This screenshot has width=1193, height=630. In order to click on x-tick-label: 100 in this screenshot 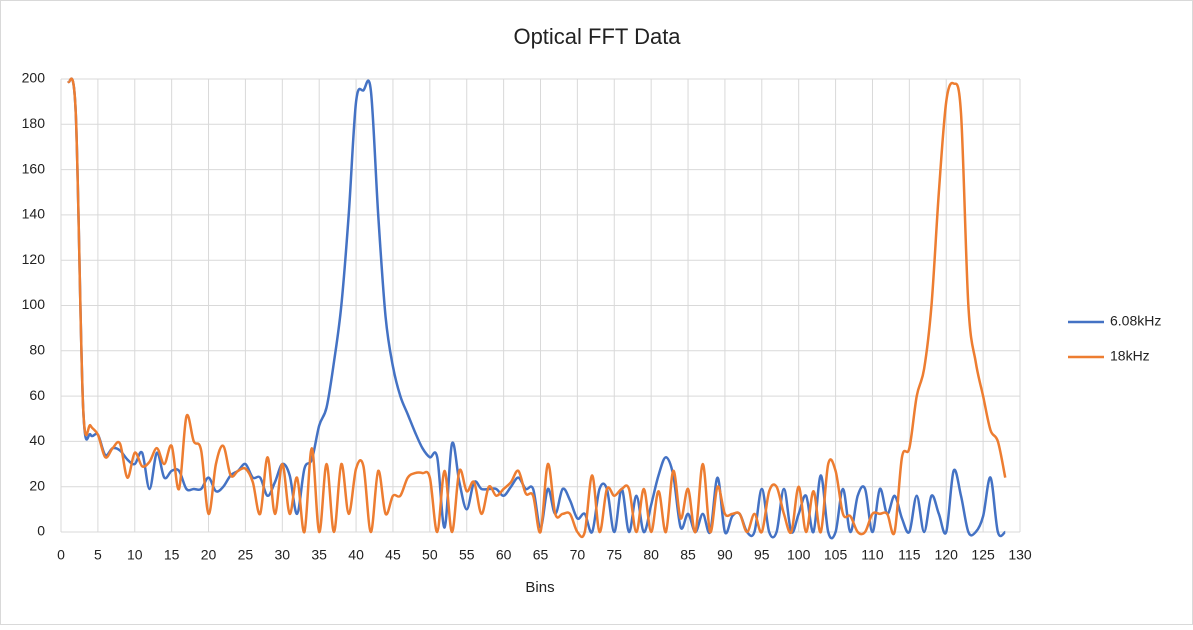, I will do `click(799, 555)`.